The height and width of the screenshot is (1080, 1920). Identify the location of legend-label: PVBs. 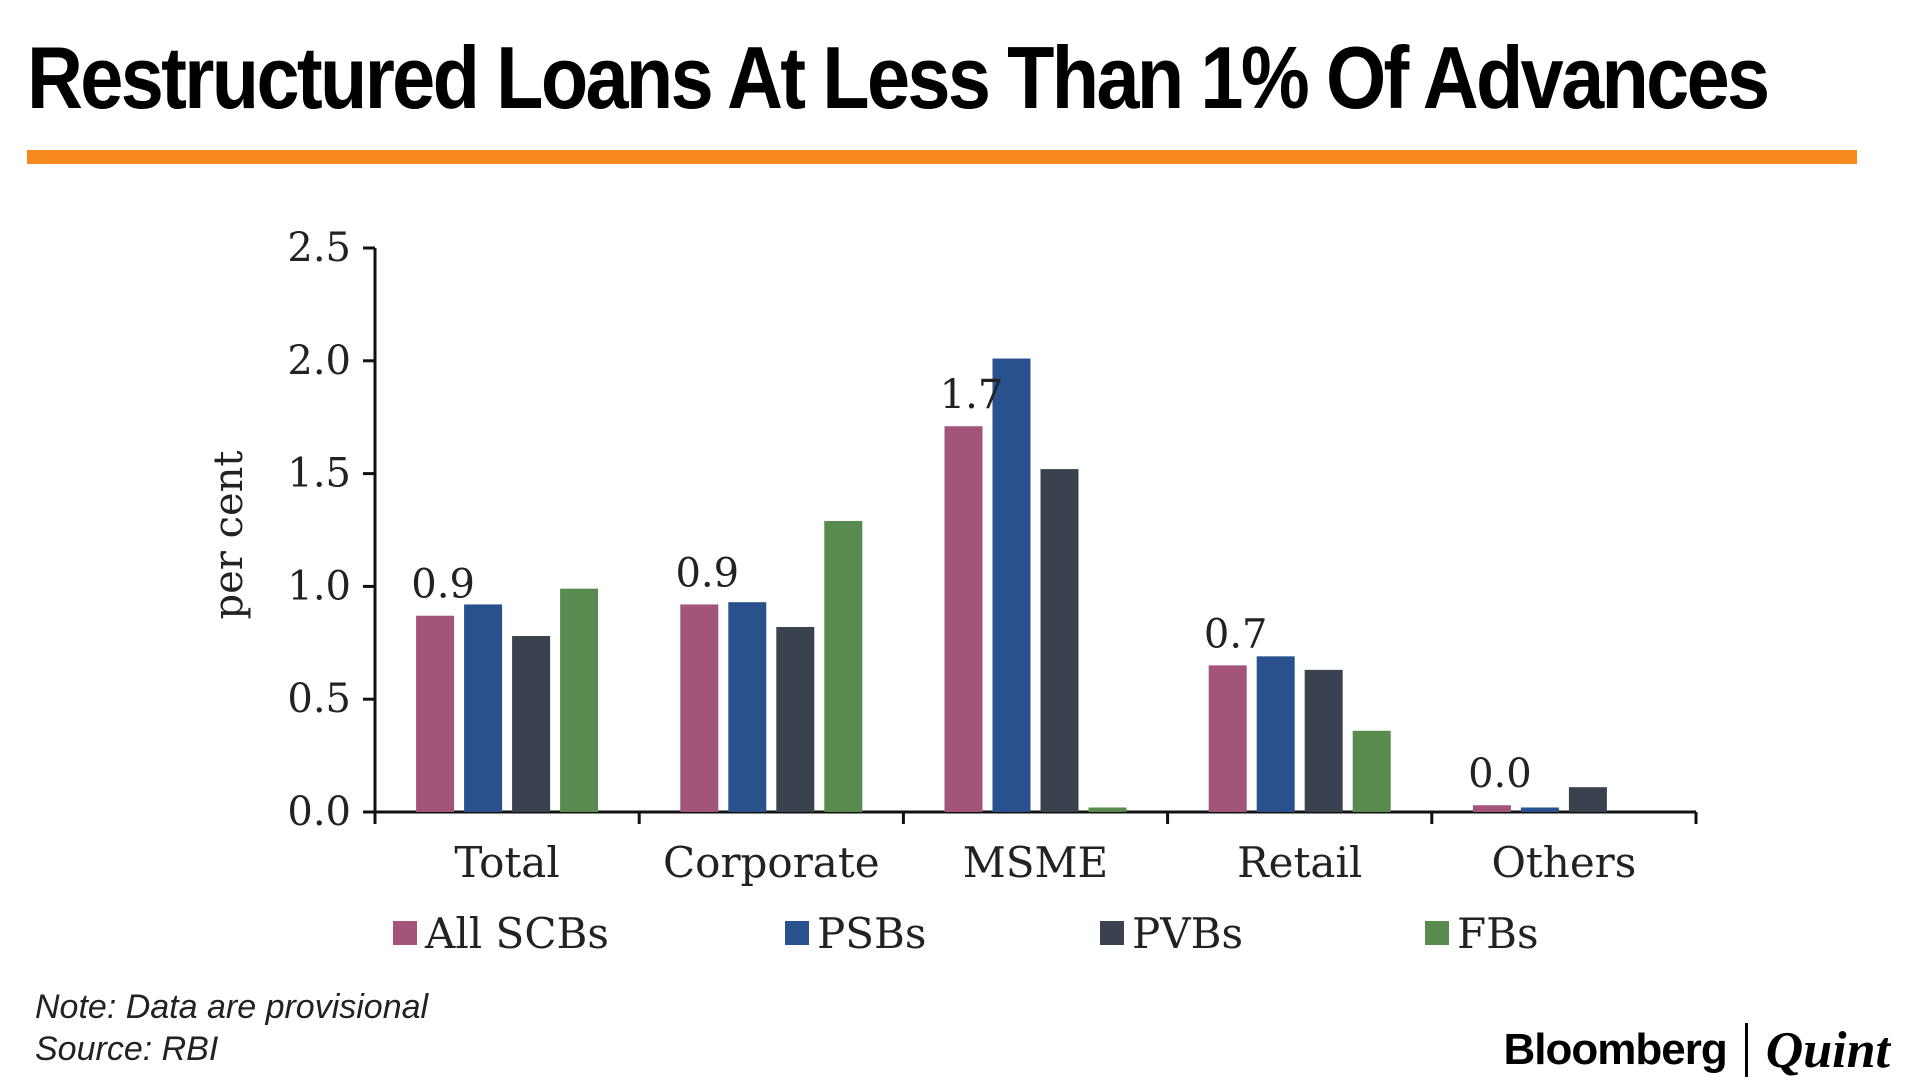
(1187, 933).